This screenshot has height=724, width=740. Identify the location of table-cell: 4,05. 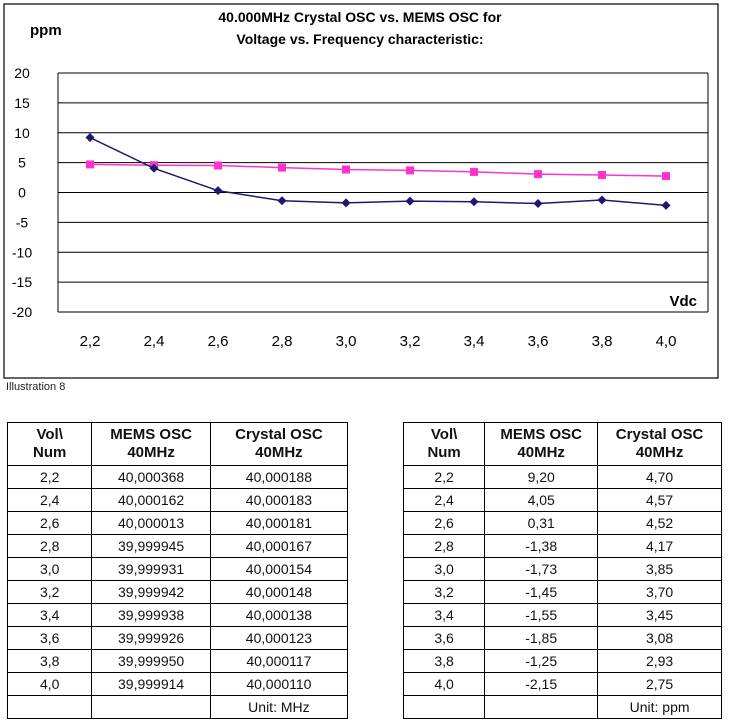
(541, 500).